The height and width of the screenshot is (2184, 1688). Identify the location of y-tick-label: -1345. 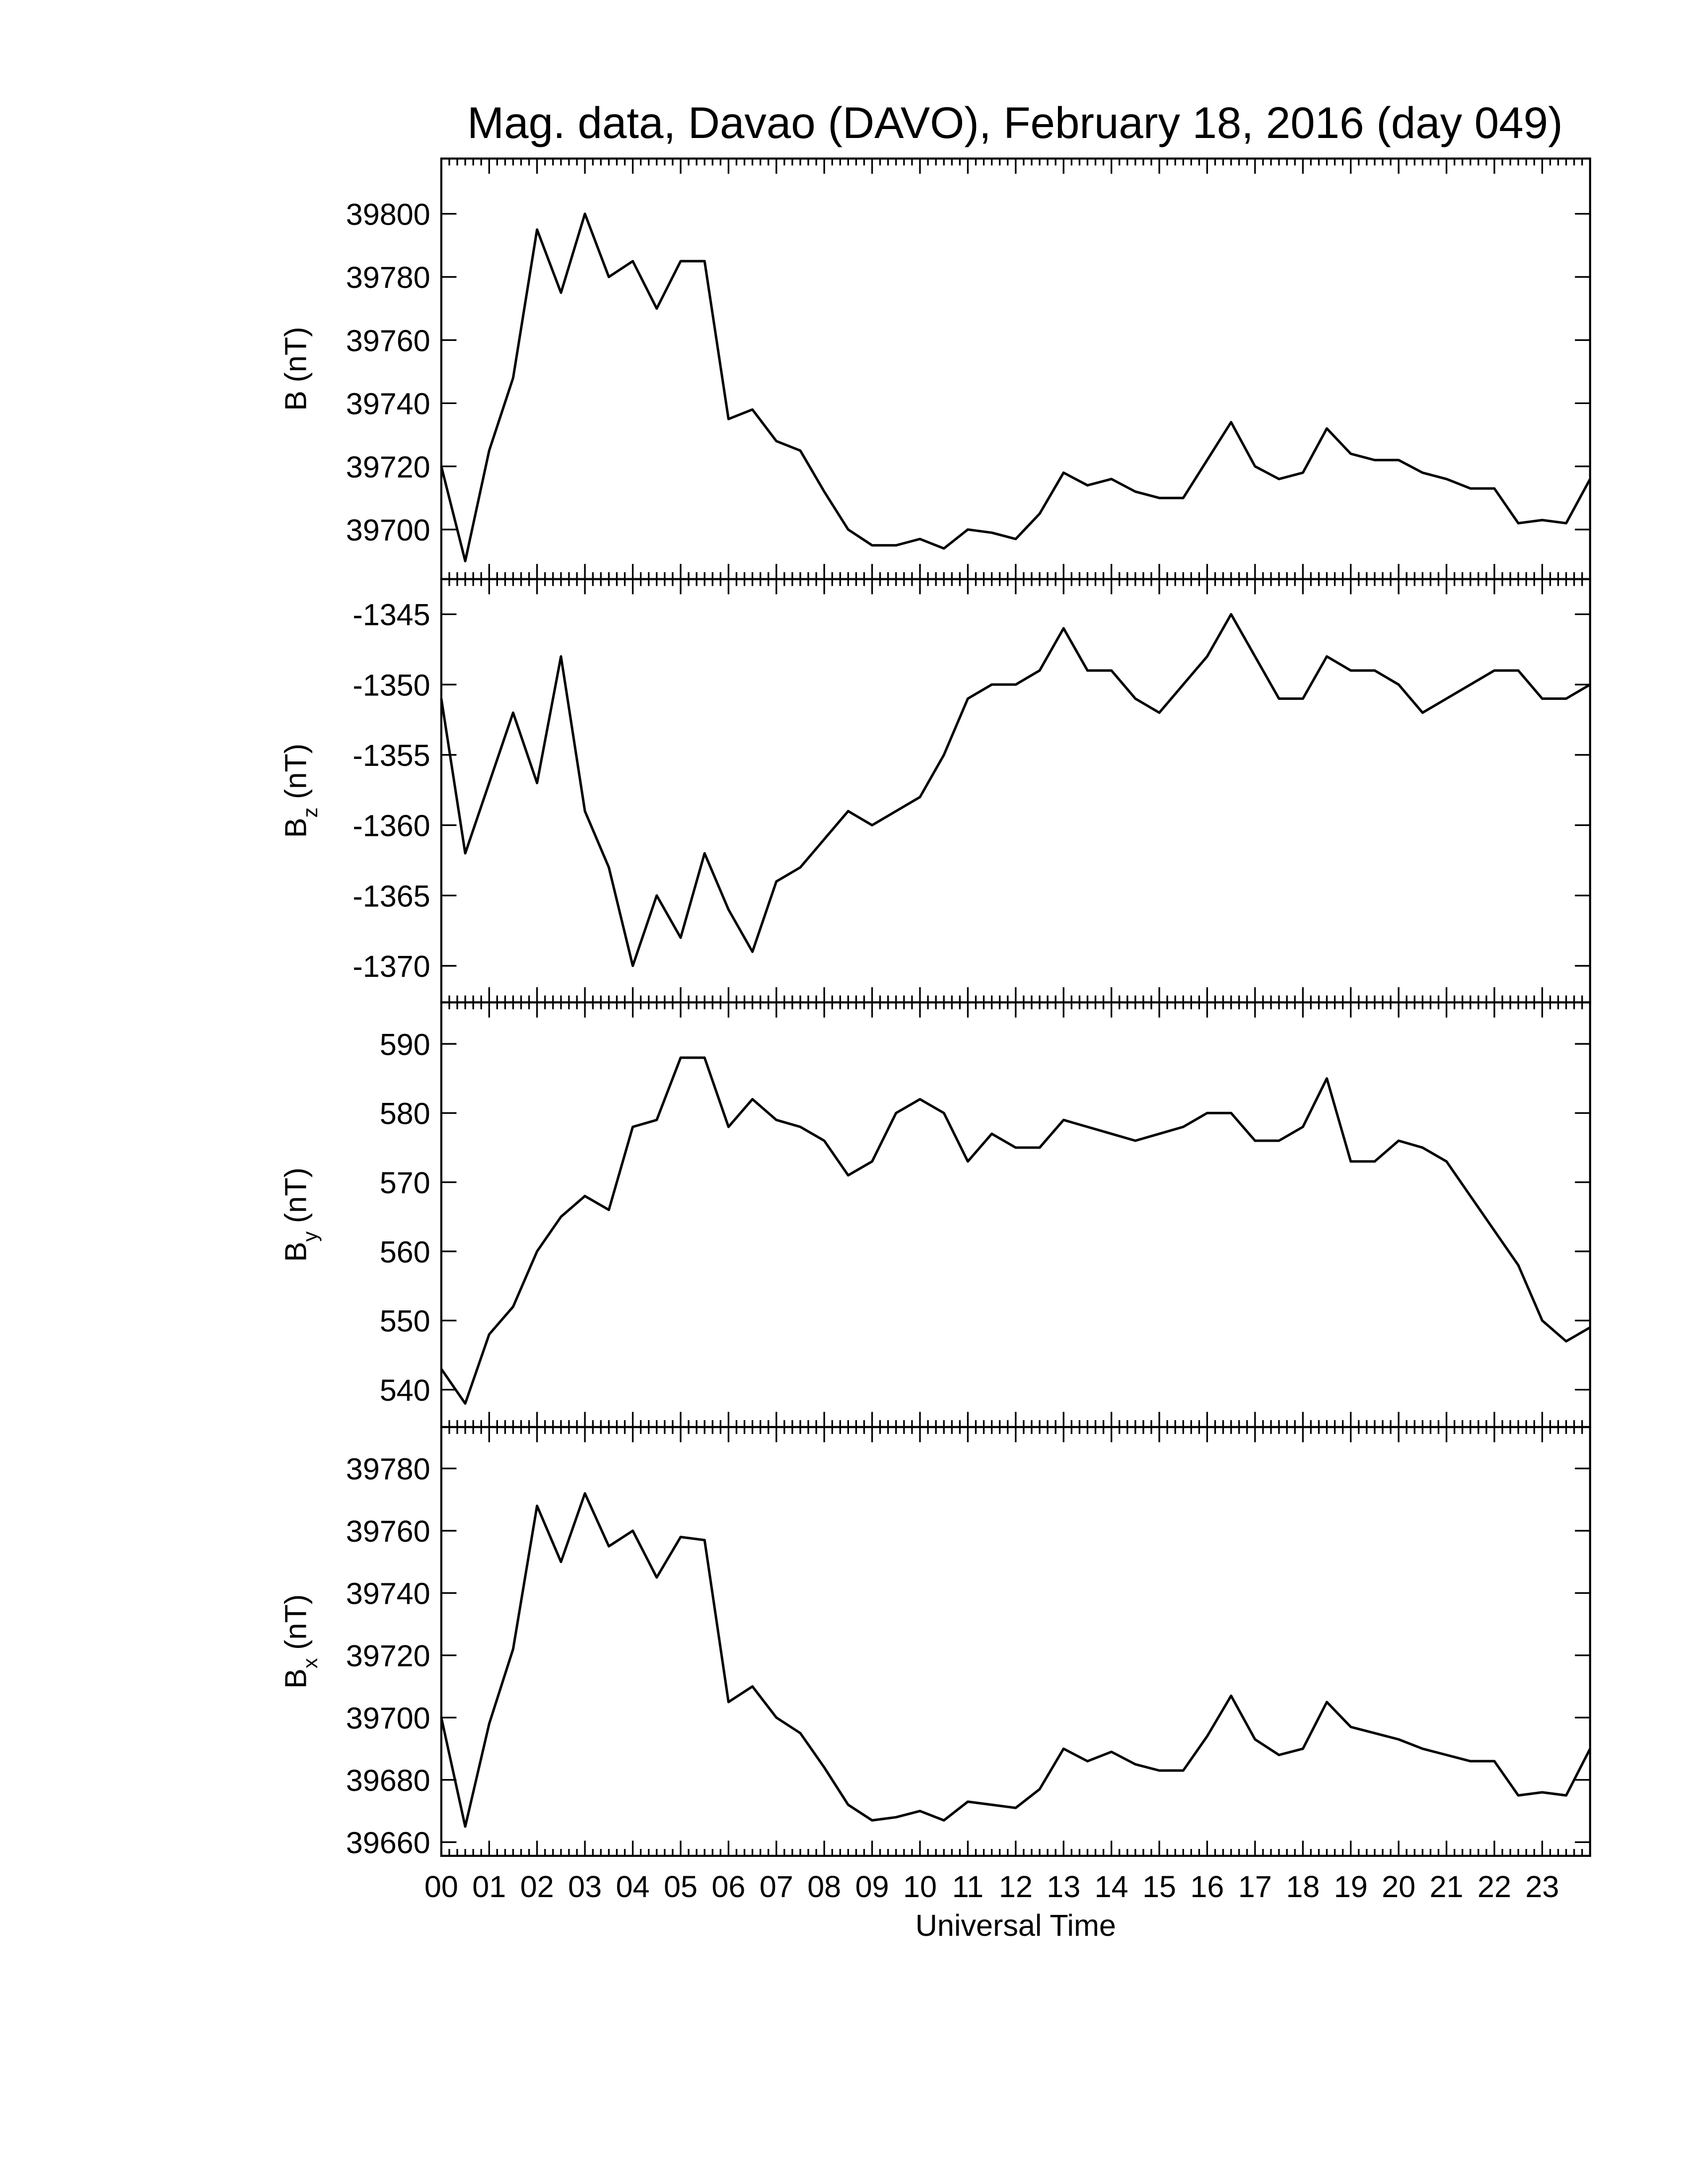
(391, 615).